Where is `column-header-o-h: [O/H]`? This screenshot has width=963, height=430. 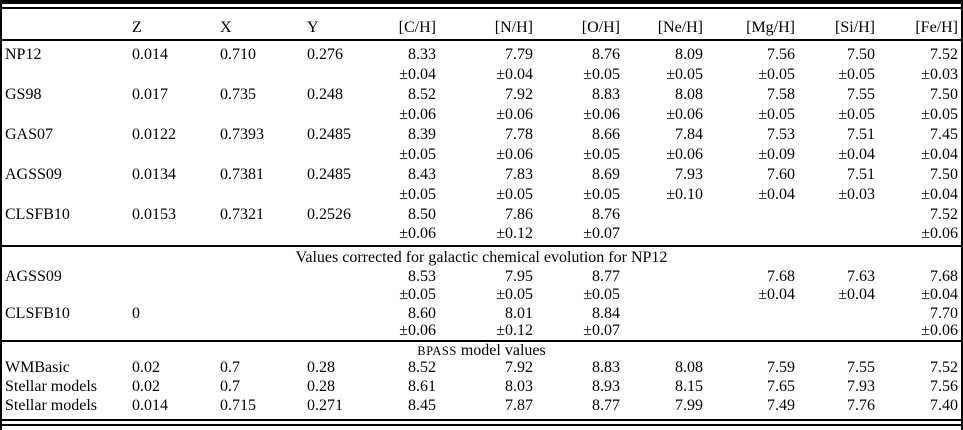
column-header-o-h: [O/H] is located at coordinates (579, 25).